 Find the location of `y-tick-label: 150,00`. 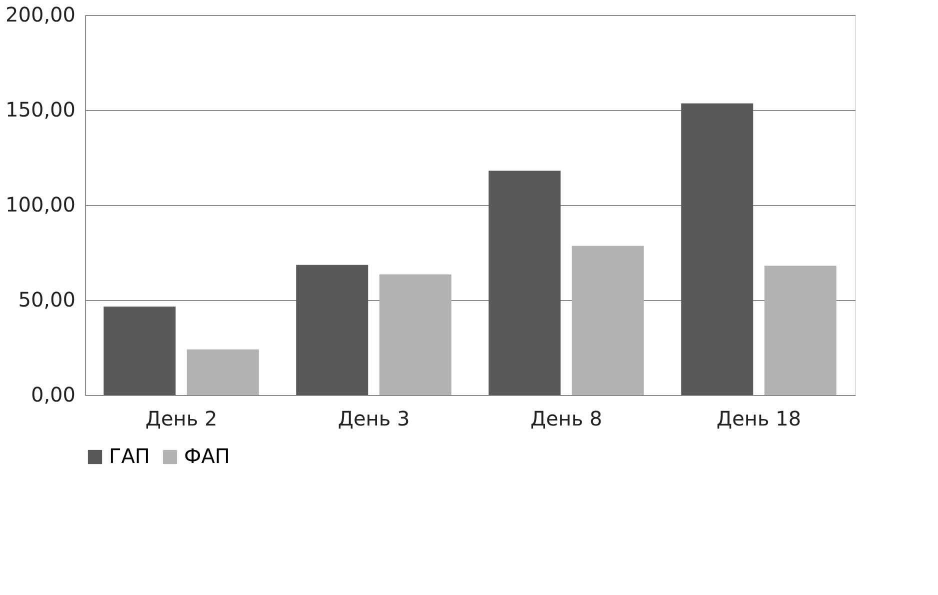

y-tick-label: 150,00 is located at coordinates (41, 110).